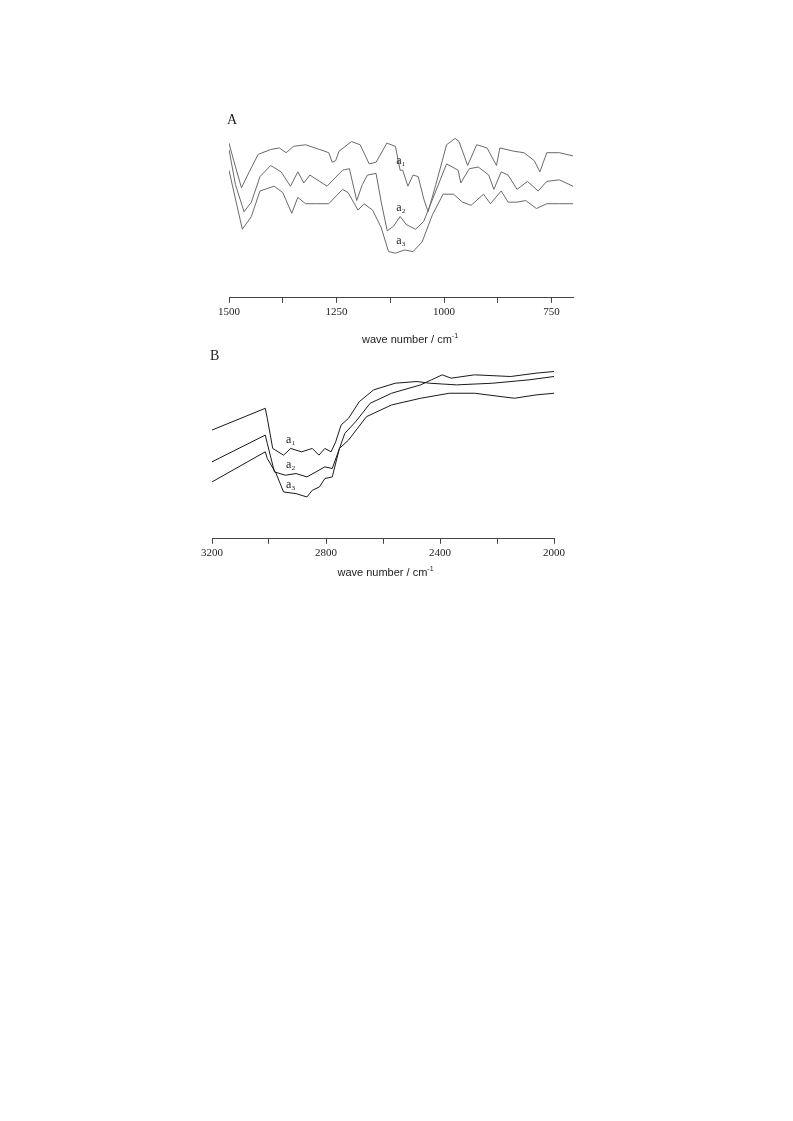 Image resolution: width=793 pixels, height=1121 pixels. I want to click on x-tick-label: 2800, so click(326, 552).